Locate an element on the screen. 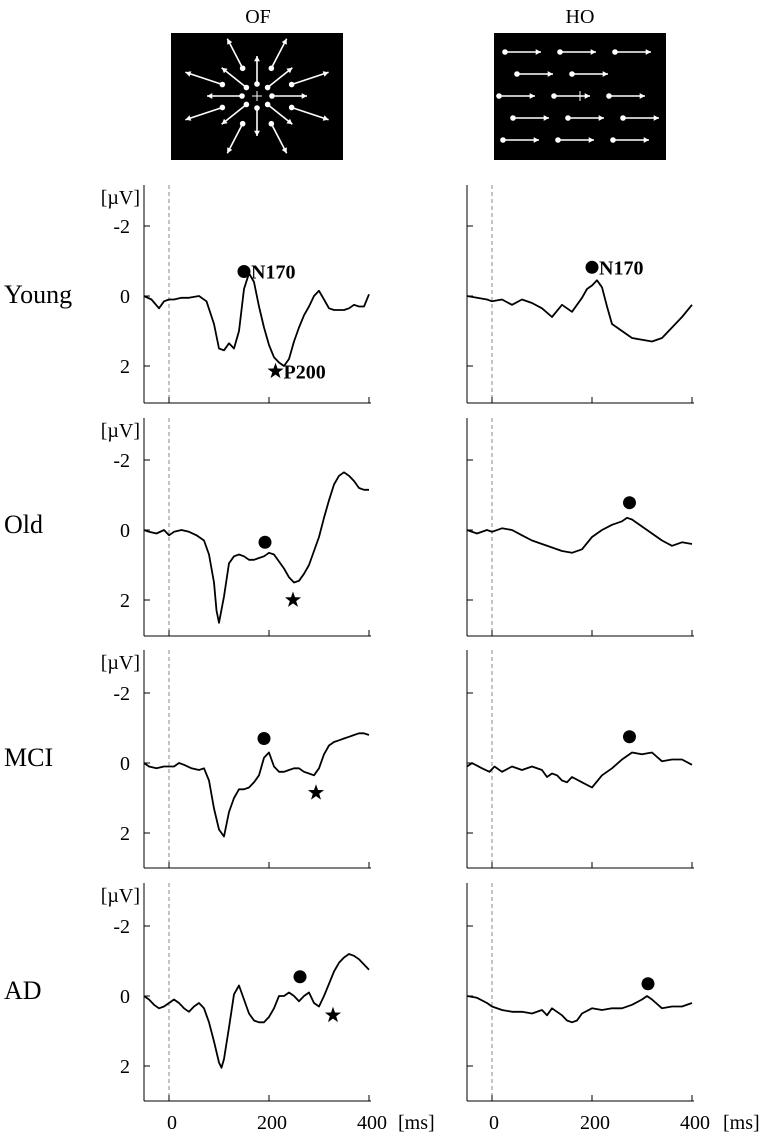  p200-label: P200 is located at coordinates (305, 372).